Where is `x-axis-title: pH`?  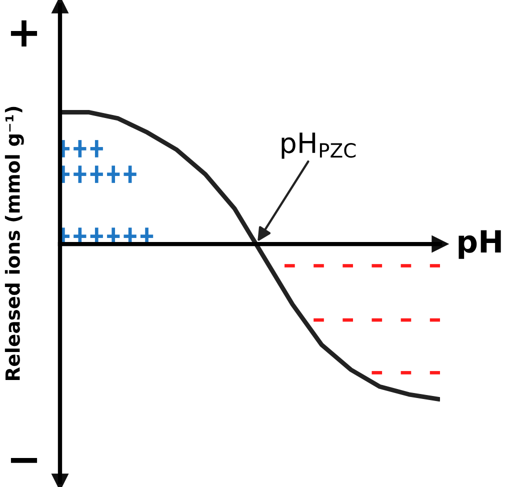 x-axis-title: pH is located at coordinates (479, 244).